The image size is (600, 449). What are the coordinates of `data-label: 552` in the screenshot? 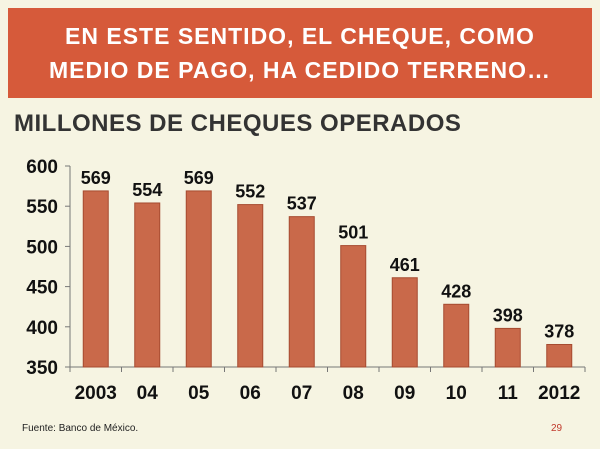 It's located at (250, 192).